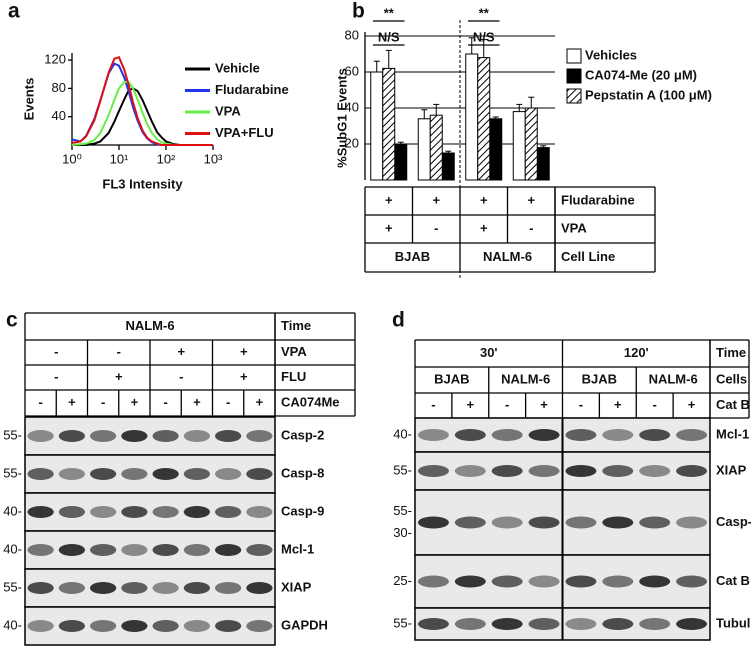 This screenshot has height=651, width=751. I want to click on row-label: Cells, so click(731, 378).